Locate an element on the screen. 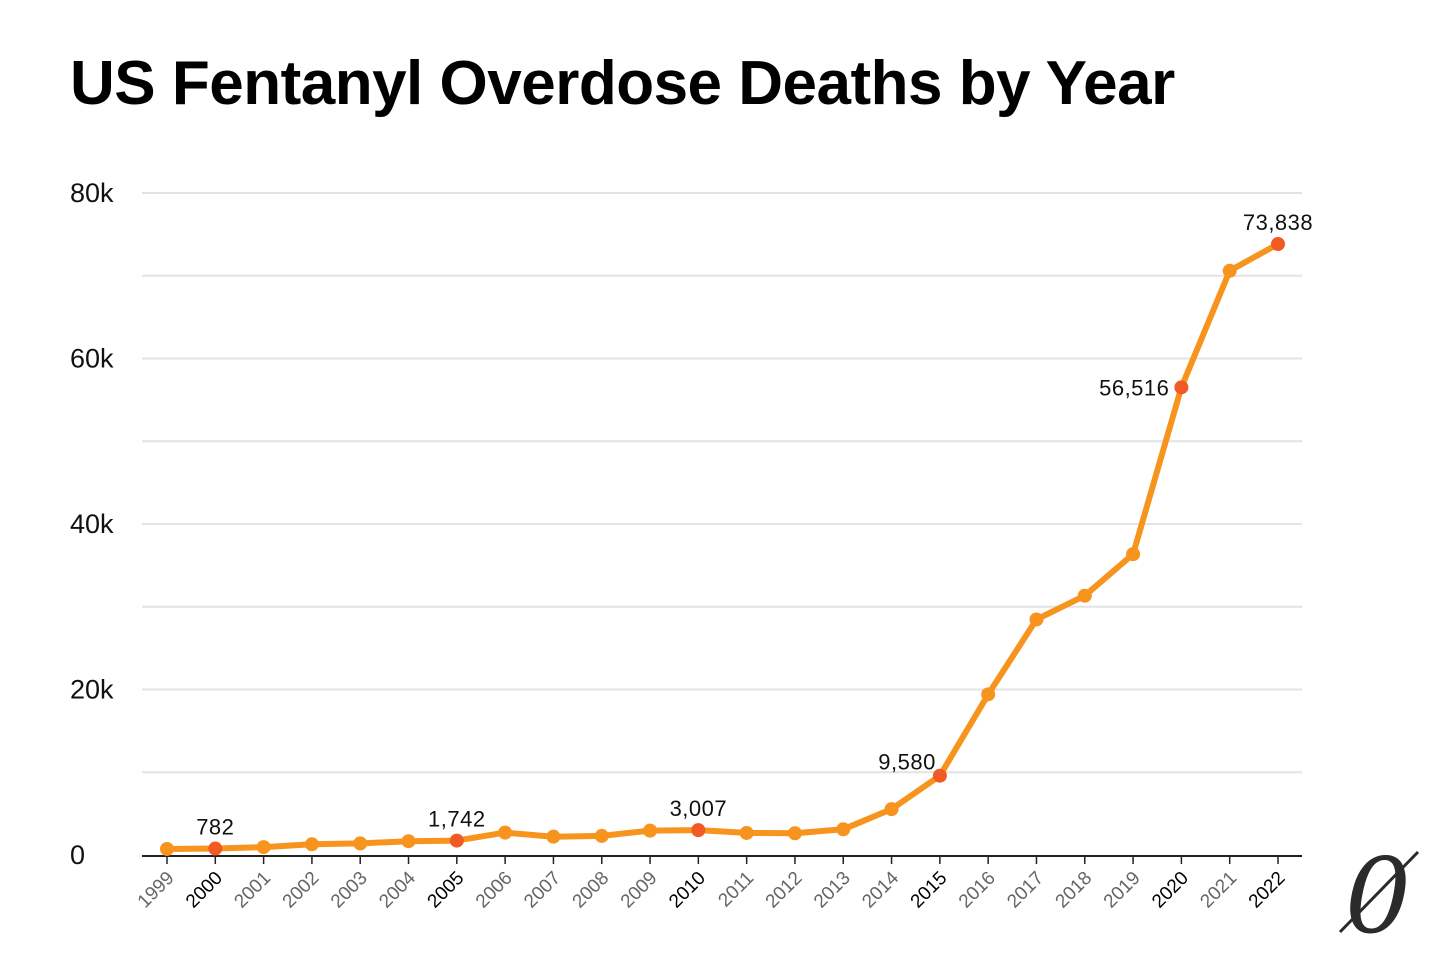  x-tick-label: 2012 is located at coordinates (784, 890).